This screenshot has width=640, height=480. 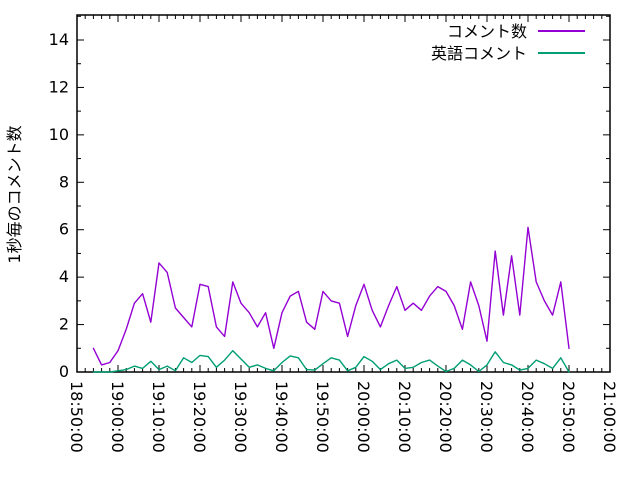 What do you see at coordinates (64, 276) in the screenshot?
I see `y-axis-tick-label: 4` at bounding box center [64, 276].